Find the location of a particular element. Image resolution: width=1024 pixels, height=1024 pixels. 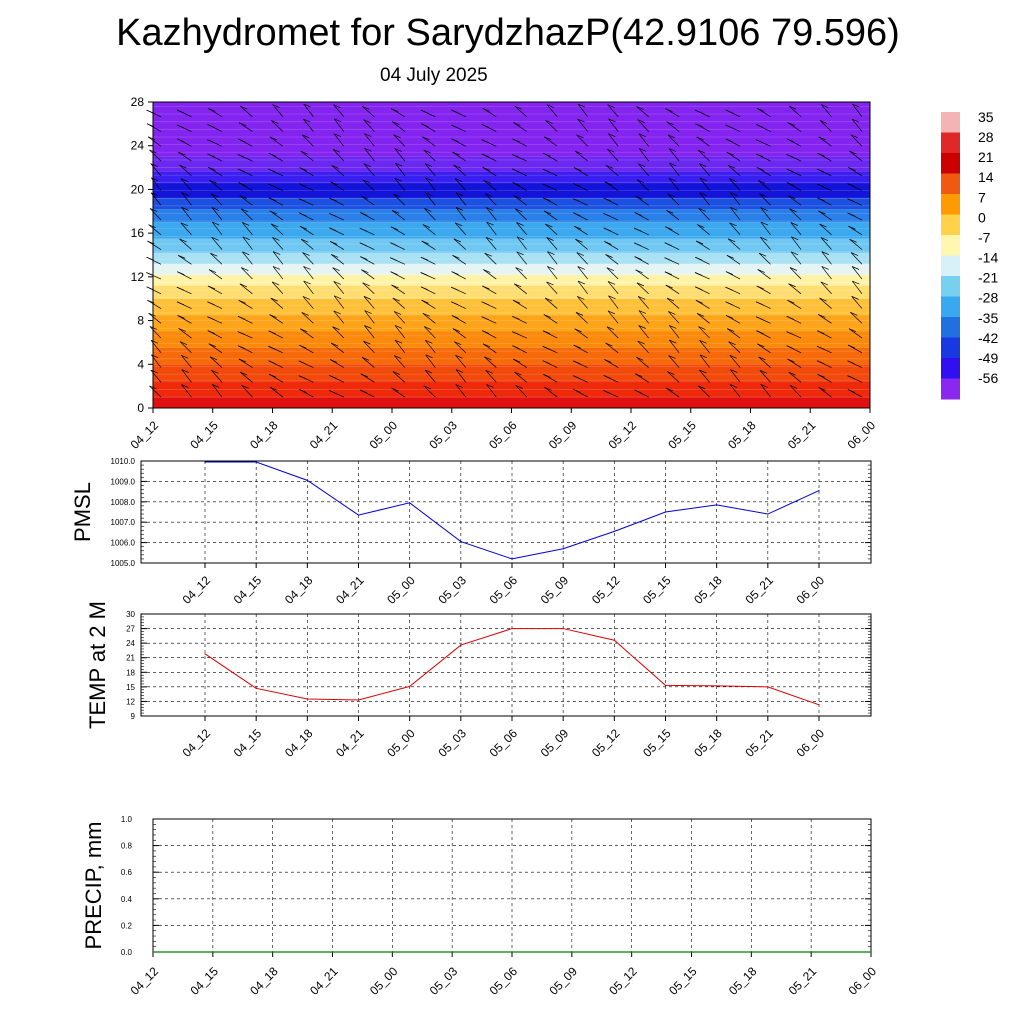

x-tick-label: 05_06 is located at coordinates (504, 590).